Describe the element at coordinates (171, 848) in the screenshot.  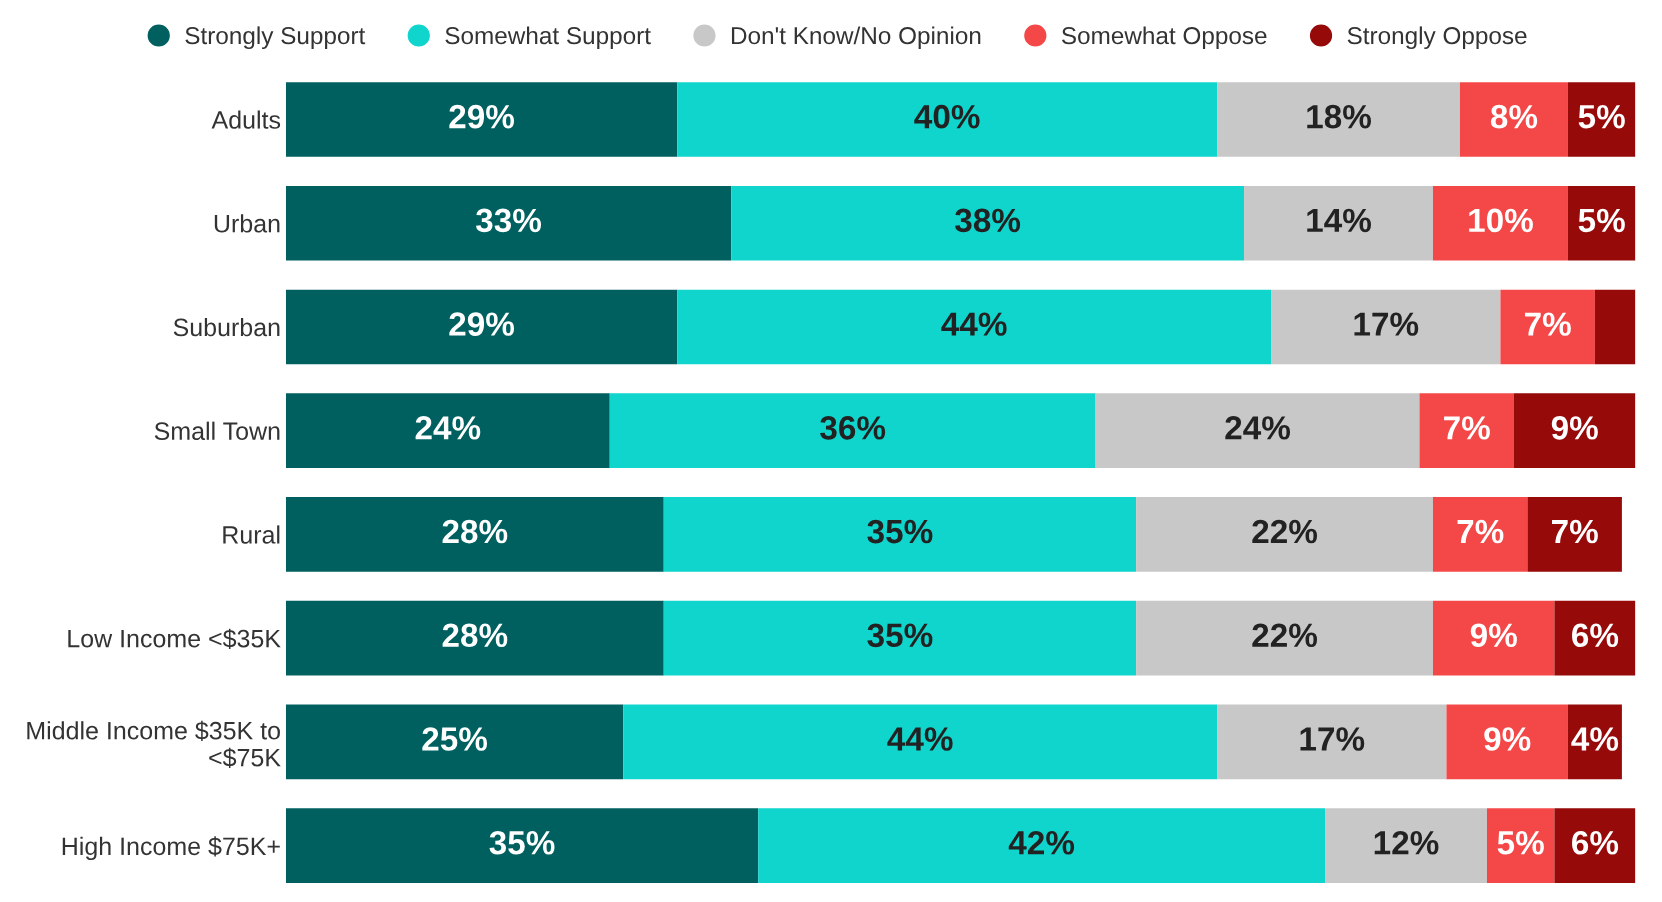
I see `y-tick-label: High Income $75K+` at that location.